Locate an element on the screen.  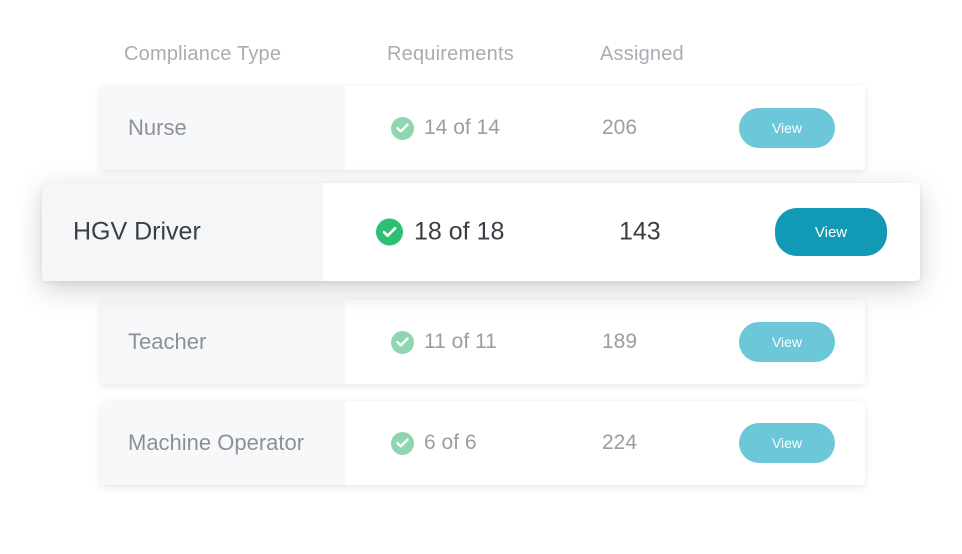
assigned-count: 224 is located at coordinates (620, 442).